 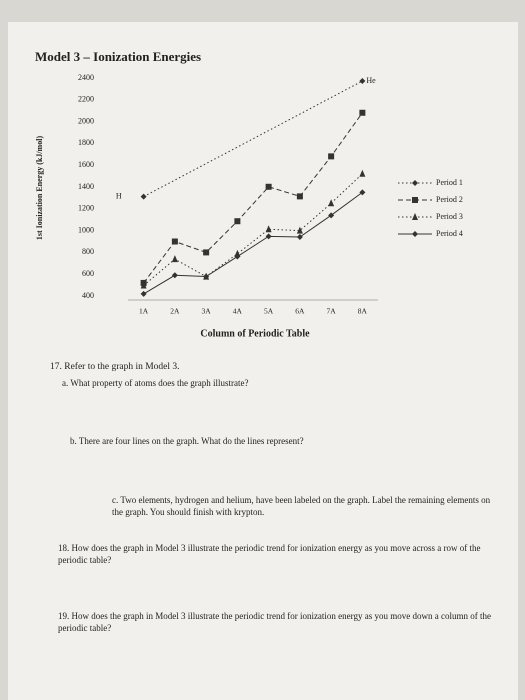 What do you see at coordinates (39, 188) in the screenshot?
I see `y-axis-label: 1st Ionization Energy (kJ/mol)` at bounding box center [39, 188].